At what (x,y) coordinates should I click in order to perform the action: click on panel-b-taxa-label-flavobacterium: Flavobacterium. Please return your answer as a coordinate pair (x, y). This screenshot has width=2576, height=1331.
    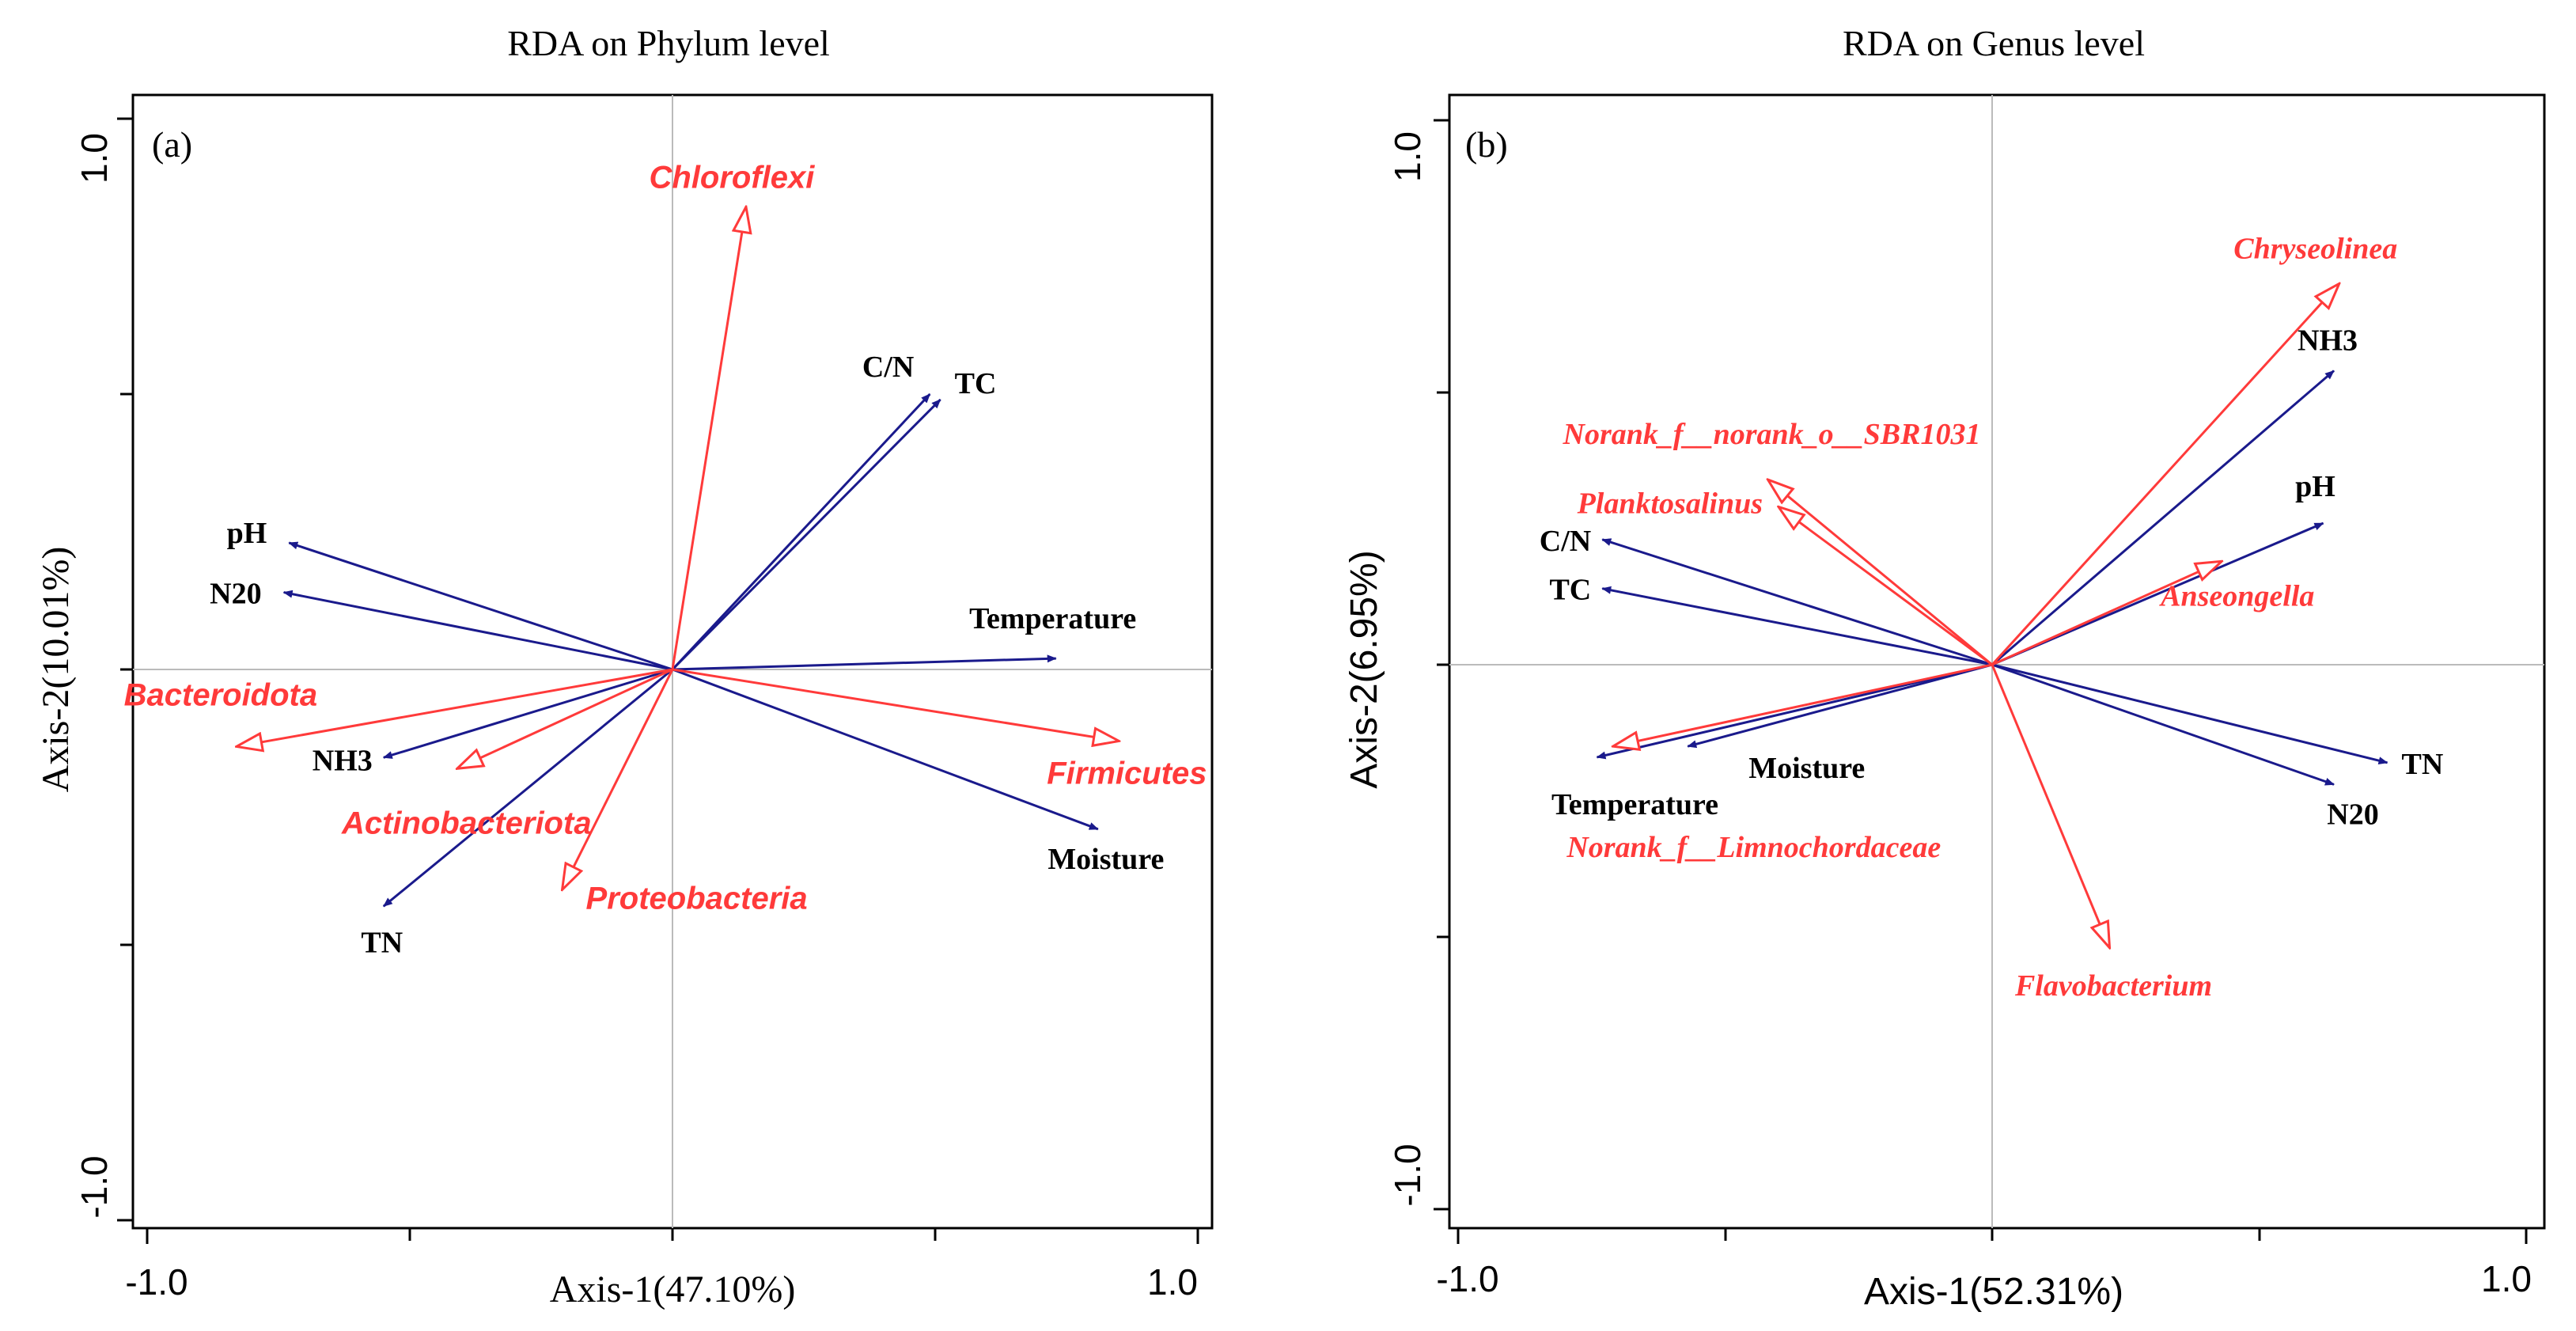
    Looking at the image, I should click on (2113, 986).